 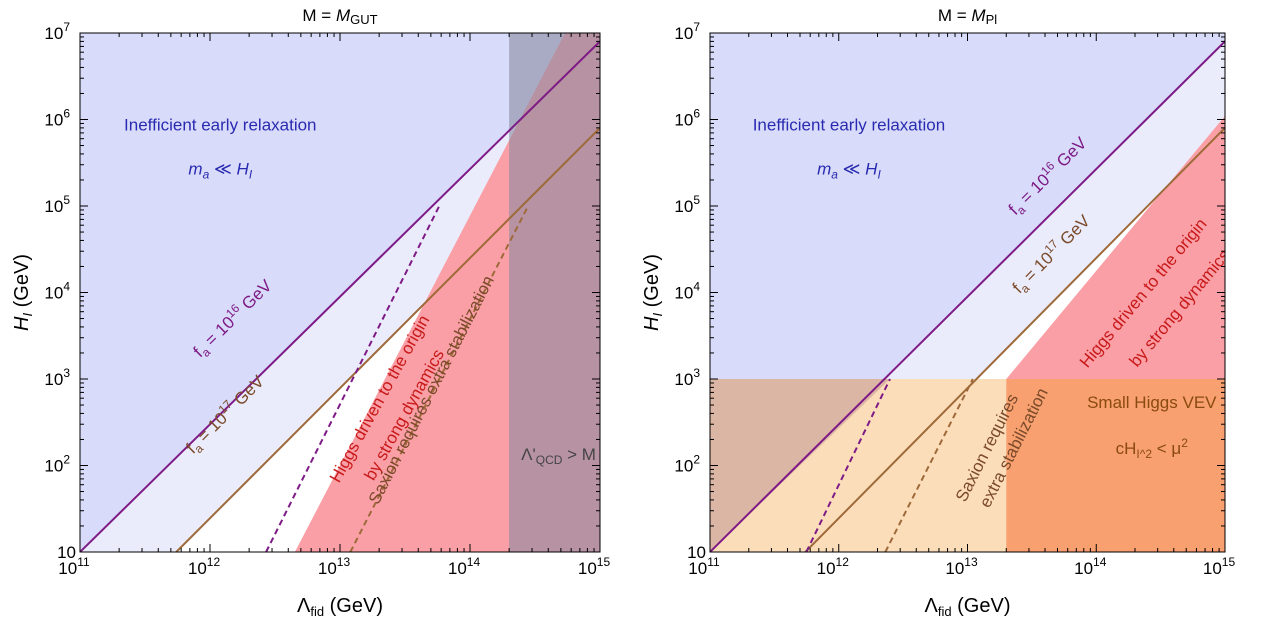 I want to click on region-label: Small Higgs VEV, so click(x=1152, y=402).